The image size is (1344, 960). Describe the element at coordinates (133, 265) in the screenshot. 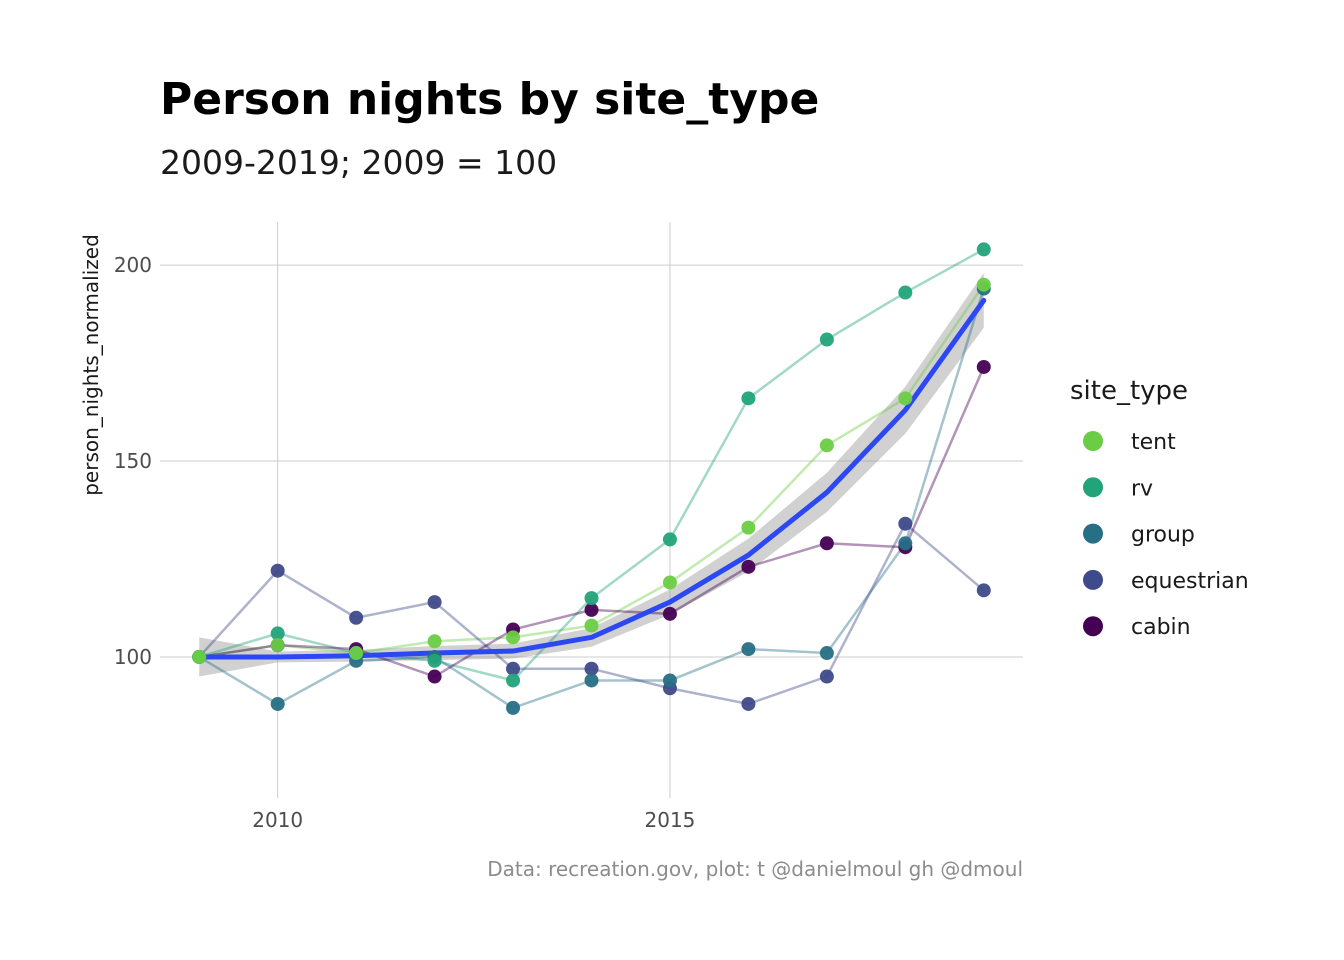

I see `y-tick-label: 200` at that location.